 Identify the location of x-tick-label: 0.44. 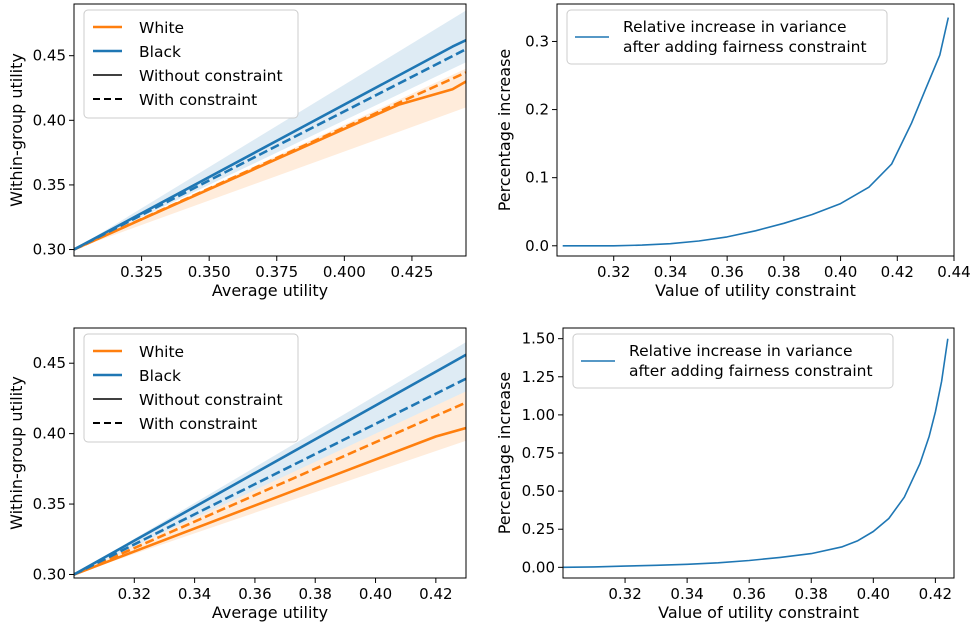
(953, 272).